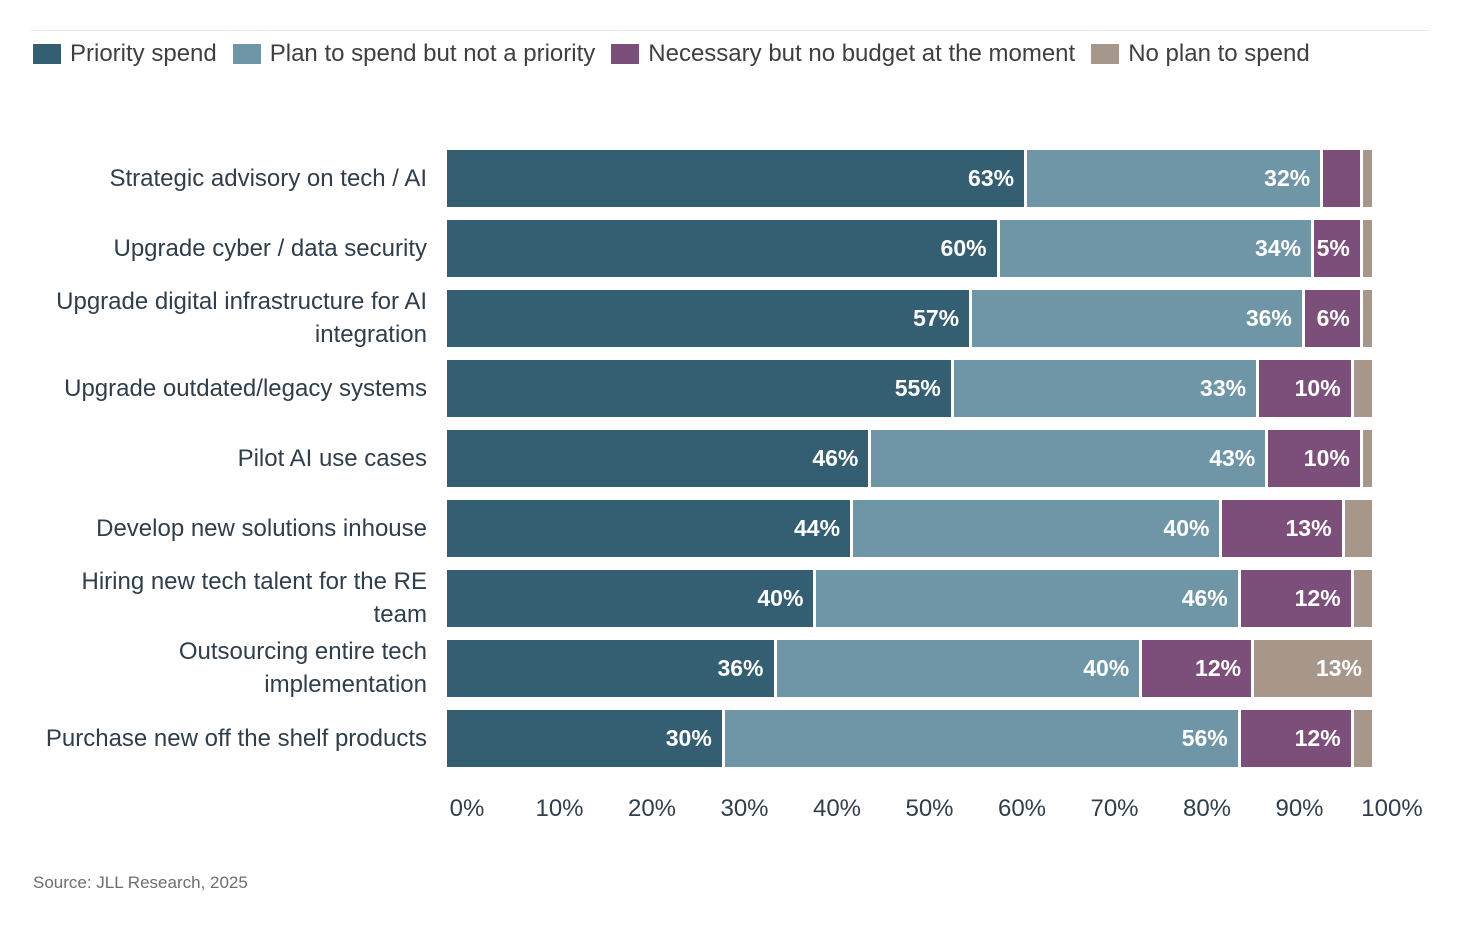 The image size is (1476, 934). I want to click on legend-label: Plan to spend but not a priority, so click(432, 53).